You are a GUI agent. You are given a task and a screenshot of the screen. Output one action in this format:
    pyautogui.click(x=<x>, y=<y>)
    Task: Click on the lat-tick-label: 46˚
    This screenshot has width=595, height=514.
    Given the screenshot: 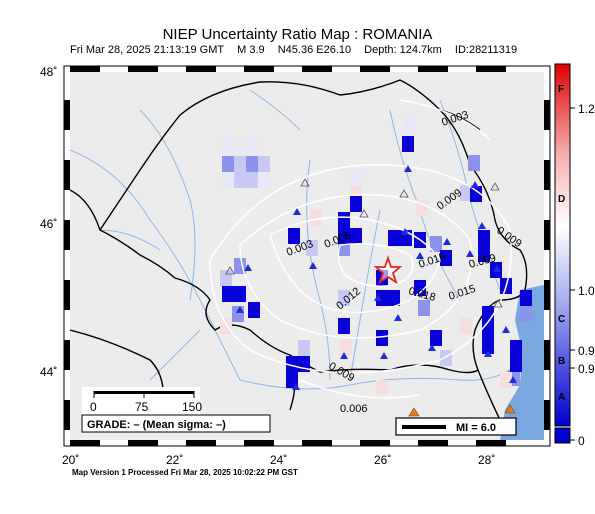 What is the action you would take?
    pyautogui.click(x=48, y=224)
    